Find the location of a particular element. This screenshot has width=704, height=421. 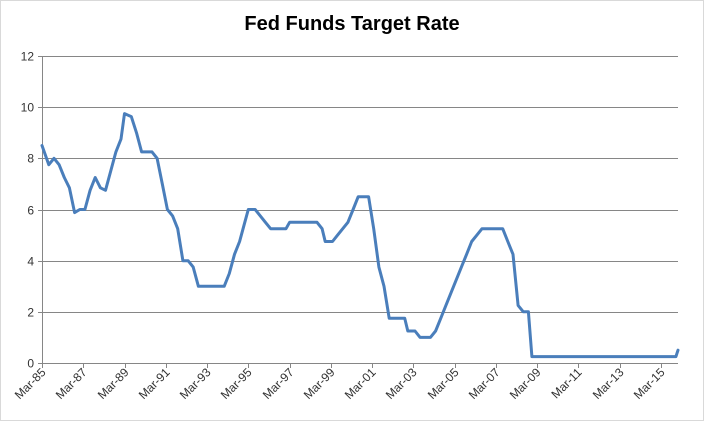

chart-title: Fed Funds Target Rate is located at coordinates (352, 24).